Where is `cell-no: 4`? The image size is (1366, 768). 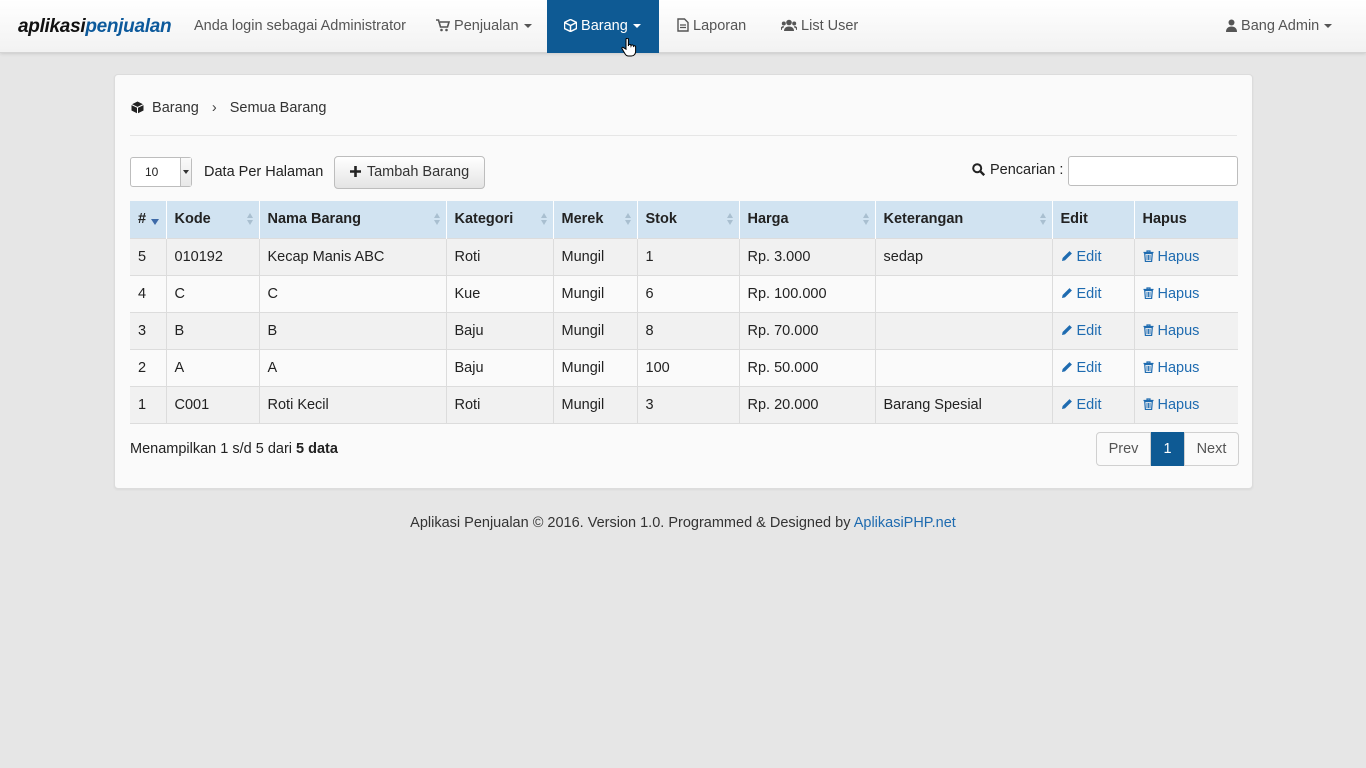
cell-no: 4 is located at coordinates (148, 293).